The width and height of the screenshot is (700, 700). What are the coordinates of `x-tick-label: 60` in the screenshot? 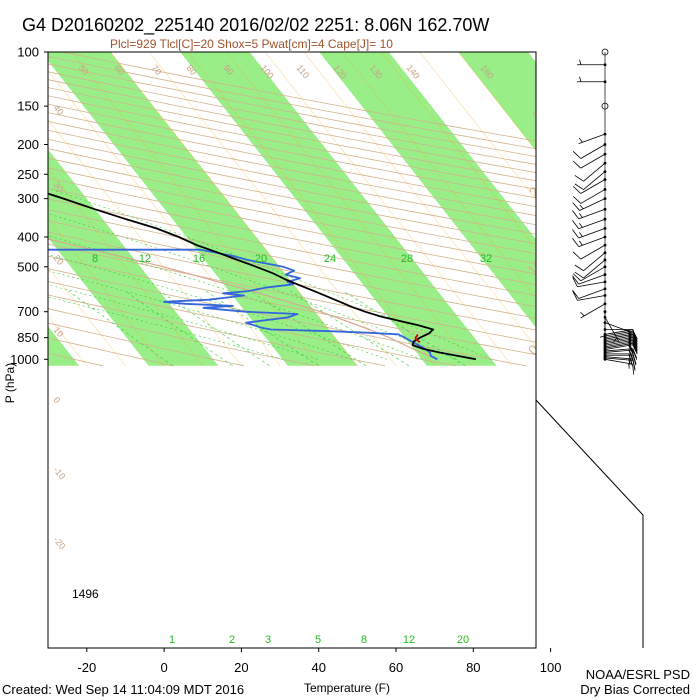 It's located at (396, 667).